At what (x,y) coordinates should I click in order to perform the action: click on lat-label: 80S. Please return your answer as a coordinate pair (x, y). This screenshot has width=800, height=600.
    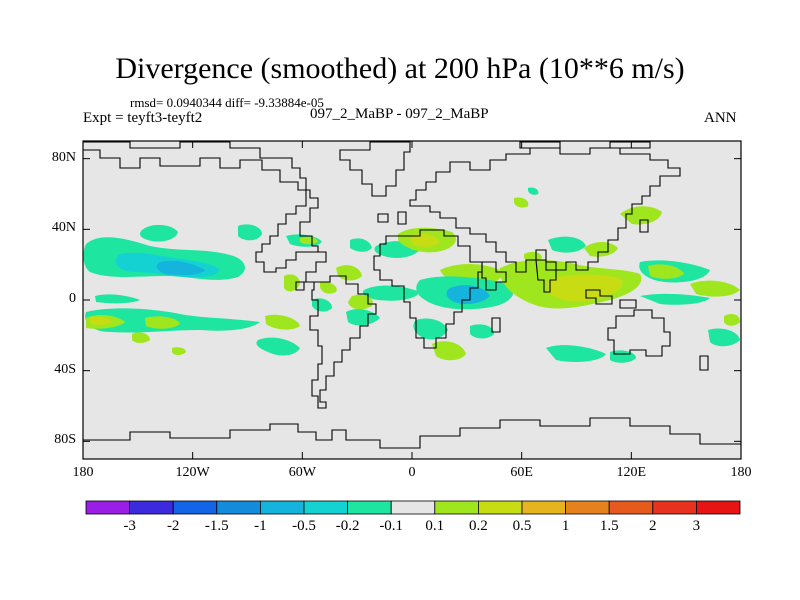
    Looking at the image, I should click on (65, 440).